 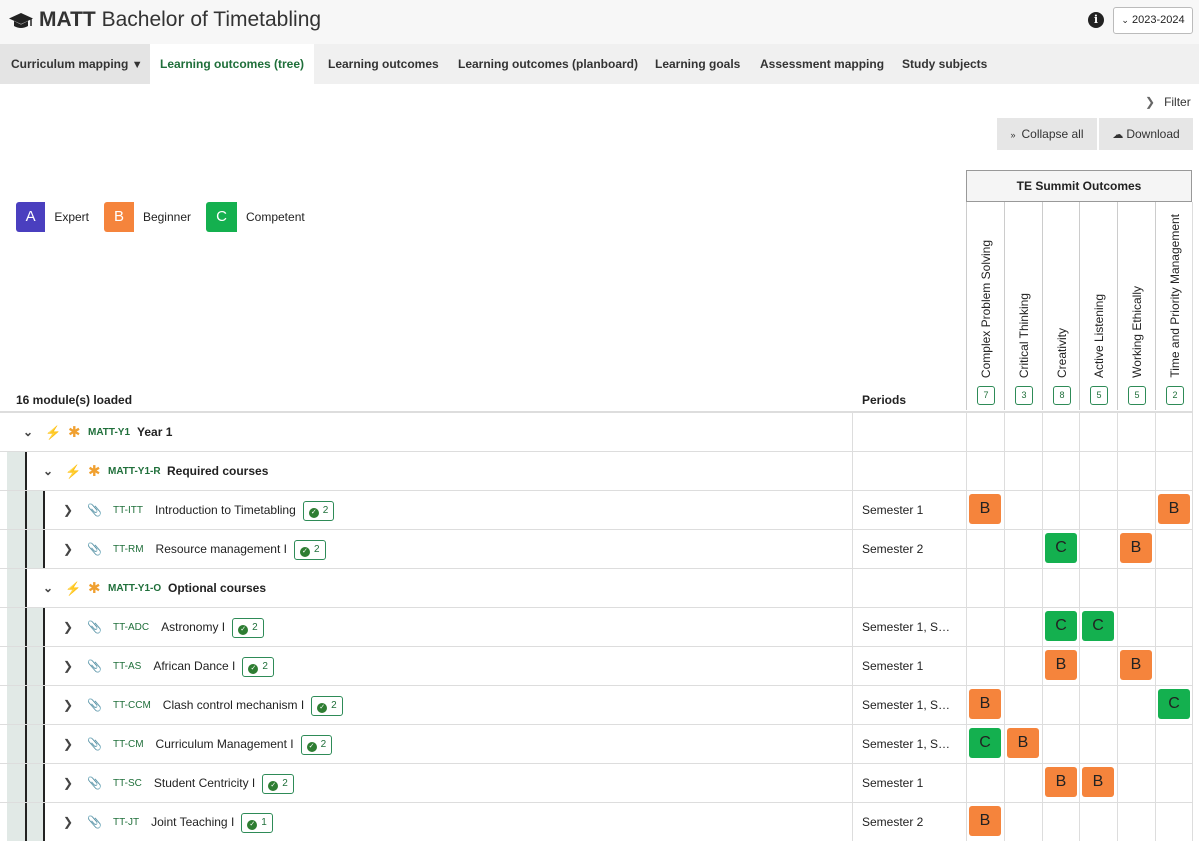 What do you see at coordinates (260, 217) in the screenshot?
I see `legend-competent: C Competent` at bounding box center [260, 217].